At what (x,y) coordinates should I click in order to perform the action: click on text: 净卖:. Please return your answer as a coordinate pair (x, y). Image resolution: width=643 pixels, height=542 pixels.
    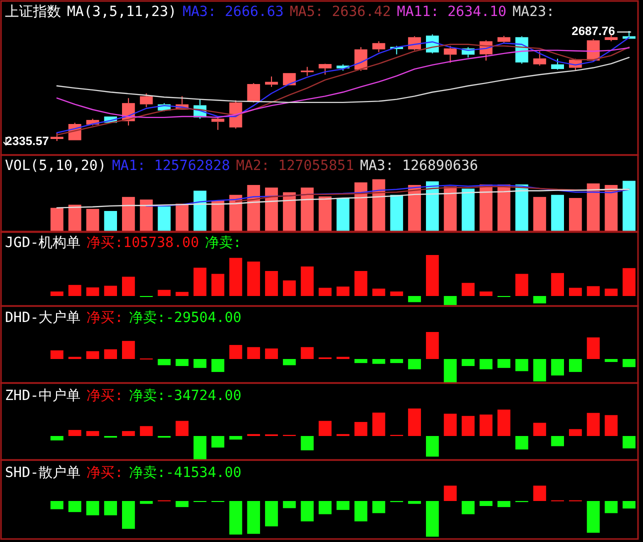
    Looking at the image, I should click on (223, 243).